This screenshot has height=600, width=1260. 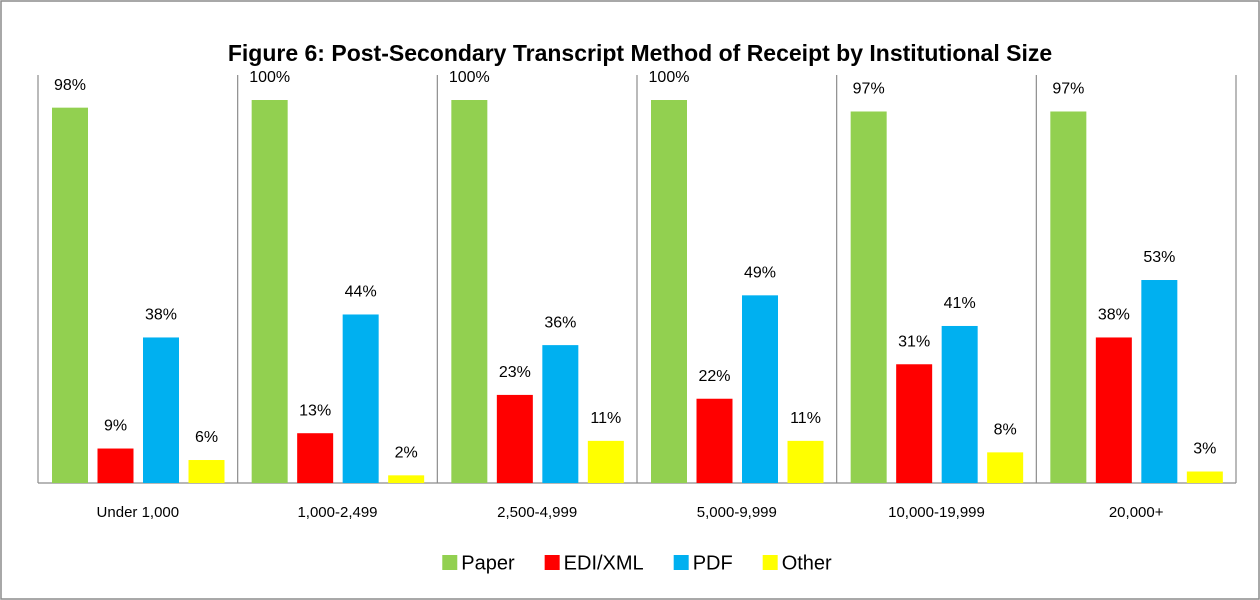 I want to click on data-label: 6%, so click(x=206, y=437).